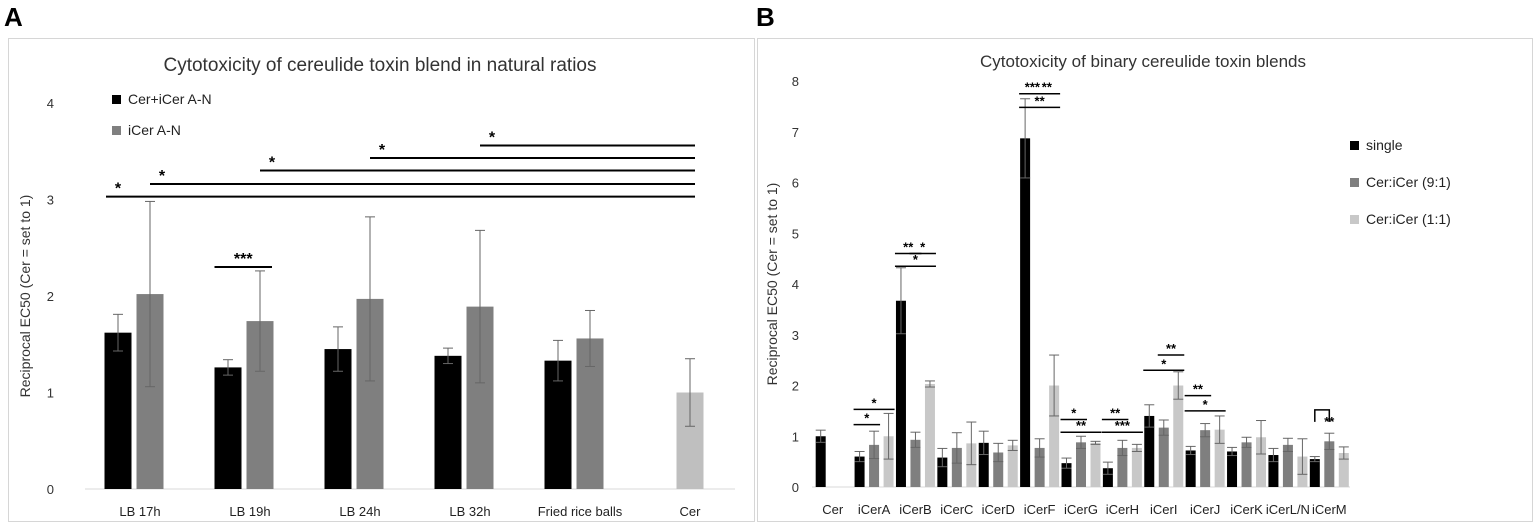  What do you see at coordinates (243, 259) in the screenshot?
I see `chart-a-significance-label: ***` at bounding box center [243, 259].